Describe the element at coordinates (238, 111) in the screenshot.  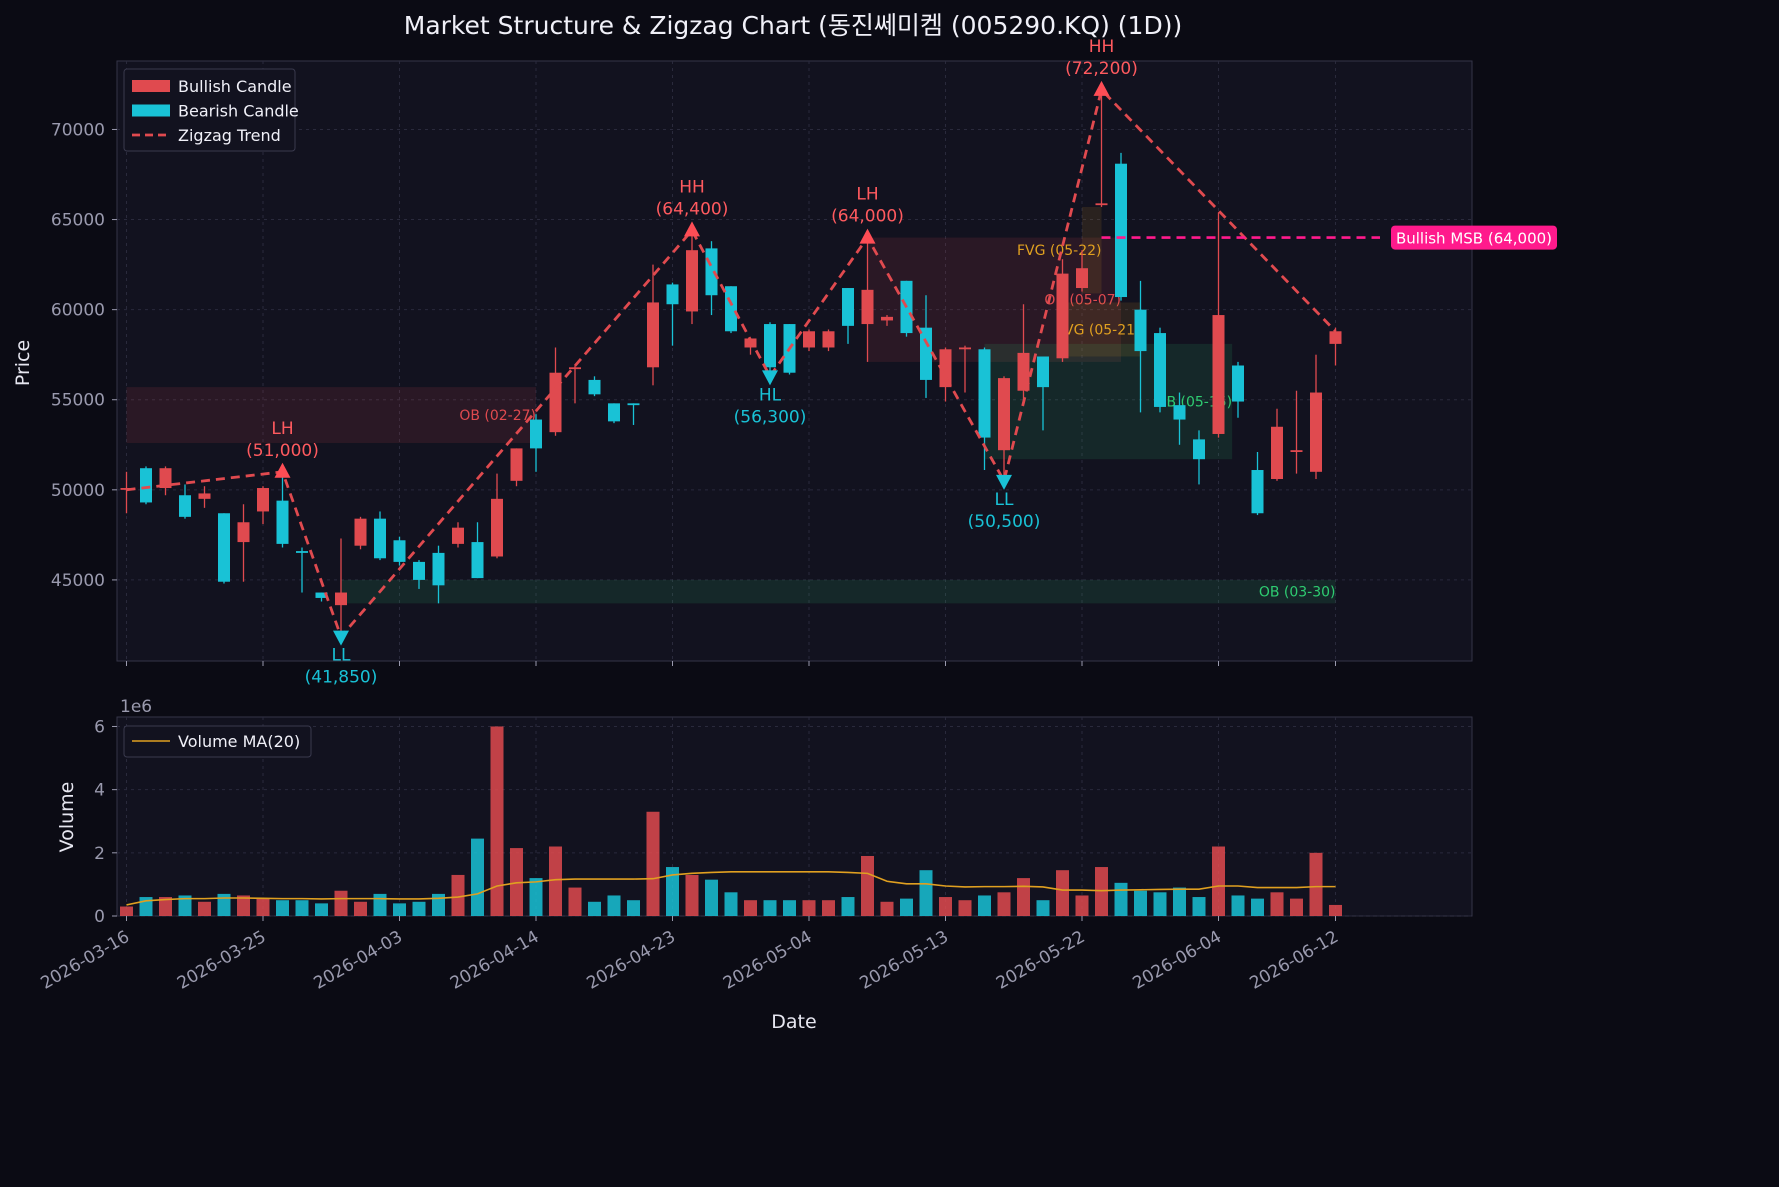
I see `legend-label: Bearish Candle` at that location.